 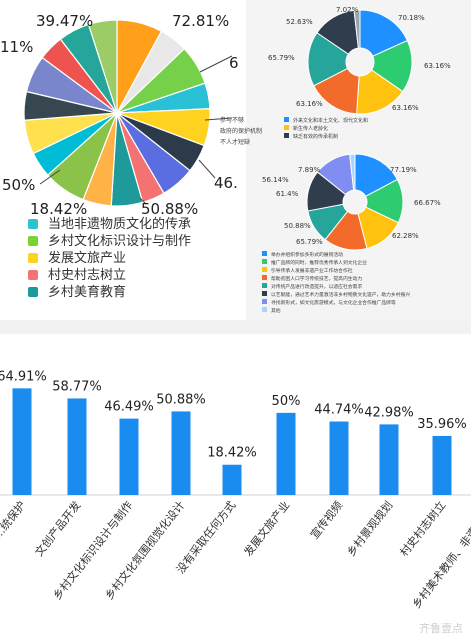 I want to click on pie1-legend-label: 发展文旅产业, so click(x=87, y=258).